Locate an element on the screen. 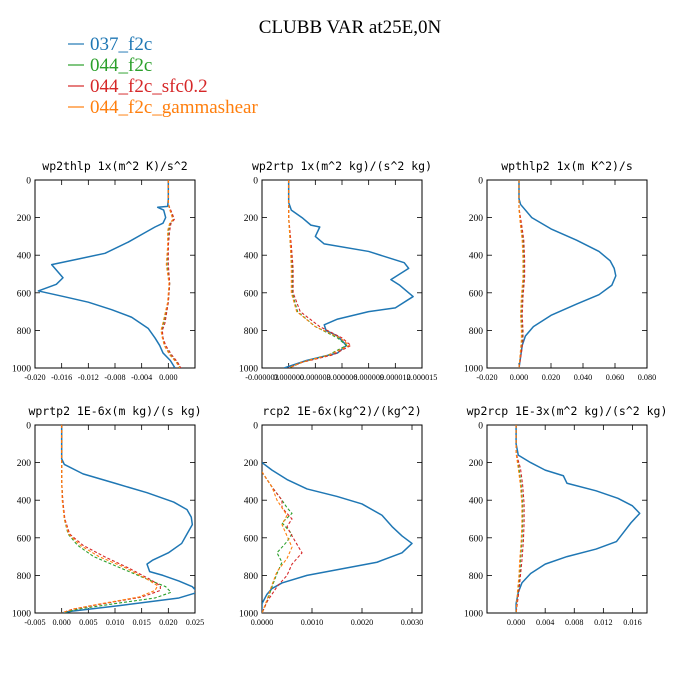  x-tick-label: 0.015 is located at coordinates (141, 622).